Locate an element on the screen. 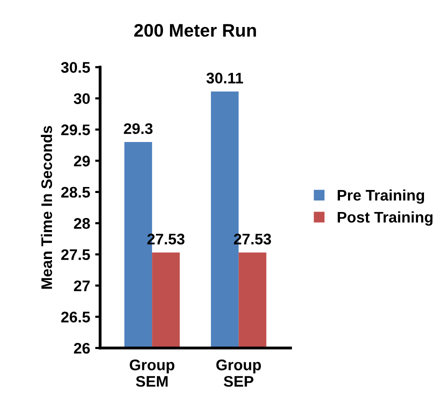 This screenshot has height=407, width=447. legend-label: Post Training is located at coordinates (385, 218).